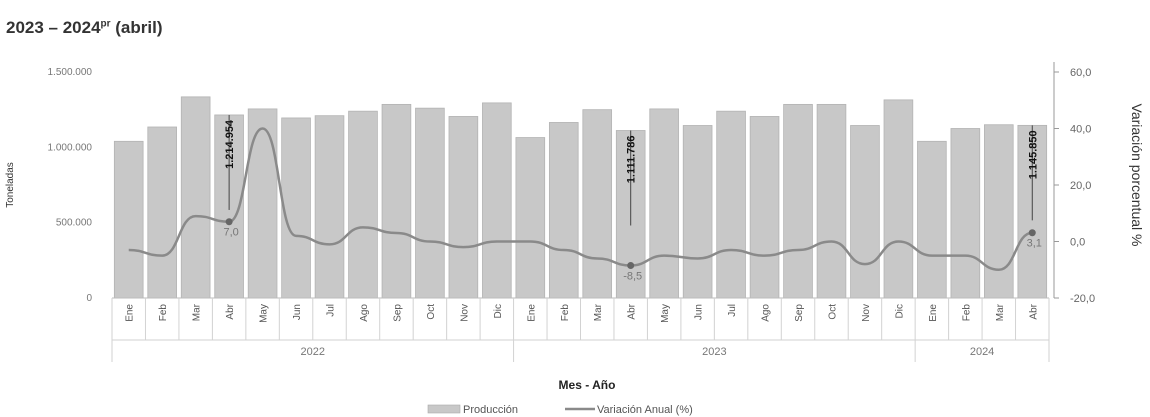 The height and width of the screenshot is (417, 1150). What do you see at coordinates (982, 352) in the screenshot?
I see `year-label: 2024` at bounding box center [982, 352].